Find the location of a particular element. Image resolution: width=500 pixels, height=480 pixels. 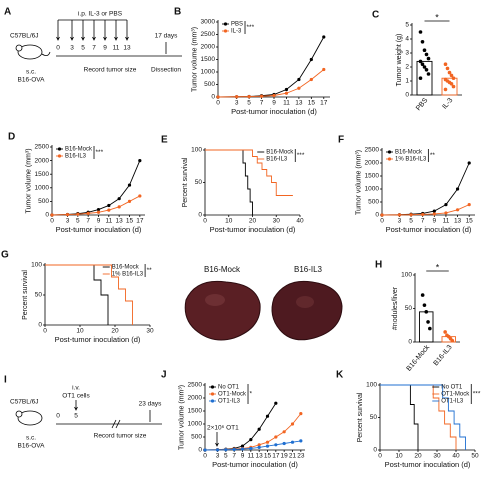

legend-entry: 1% B16-IL3 is located at coordinates (411, 160).